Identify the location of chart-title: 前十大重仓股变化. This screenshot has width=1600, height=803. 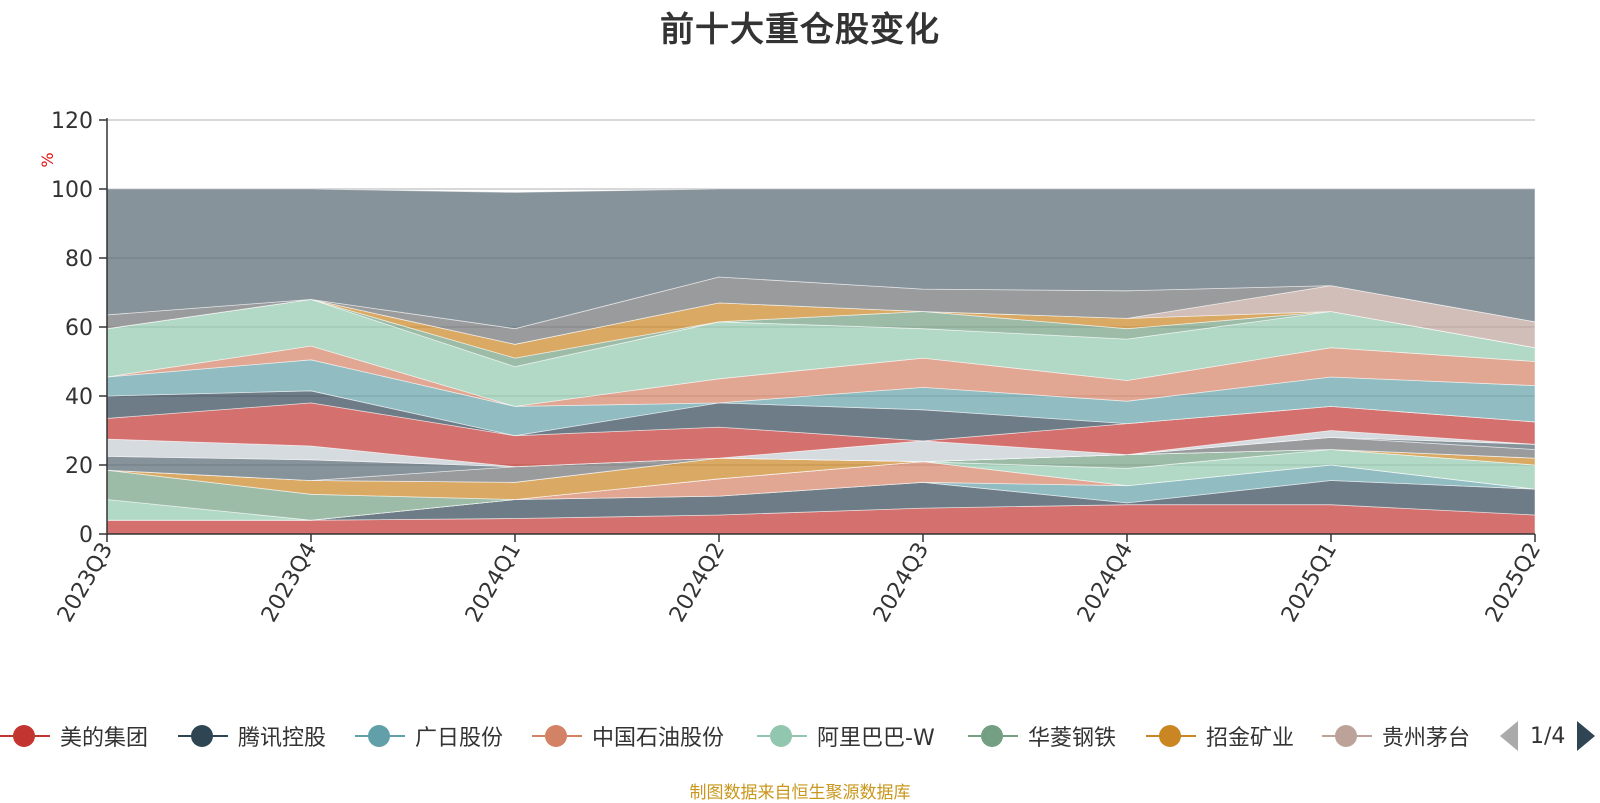
(800, 30).